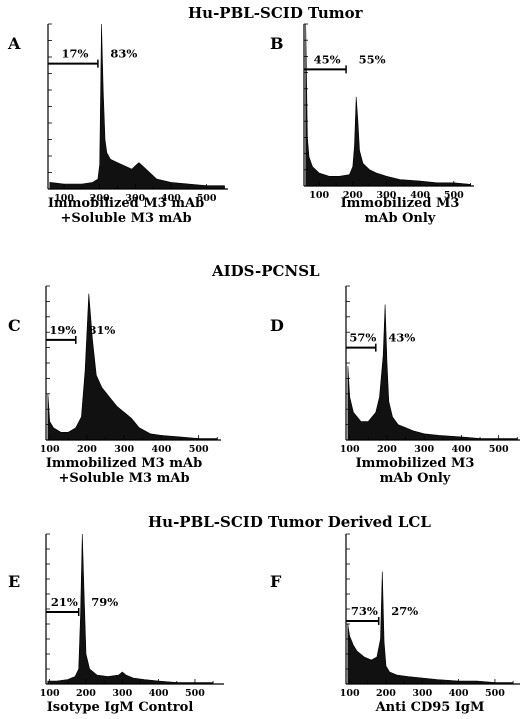 This screenshot has height=719, width=520. I want to click on gate-percent-left: 57%, so click(362, 338).